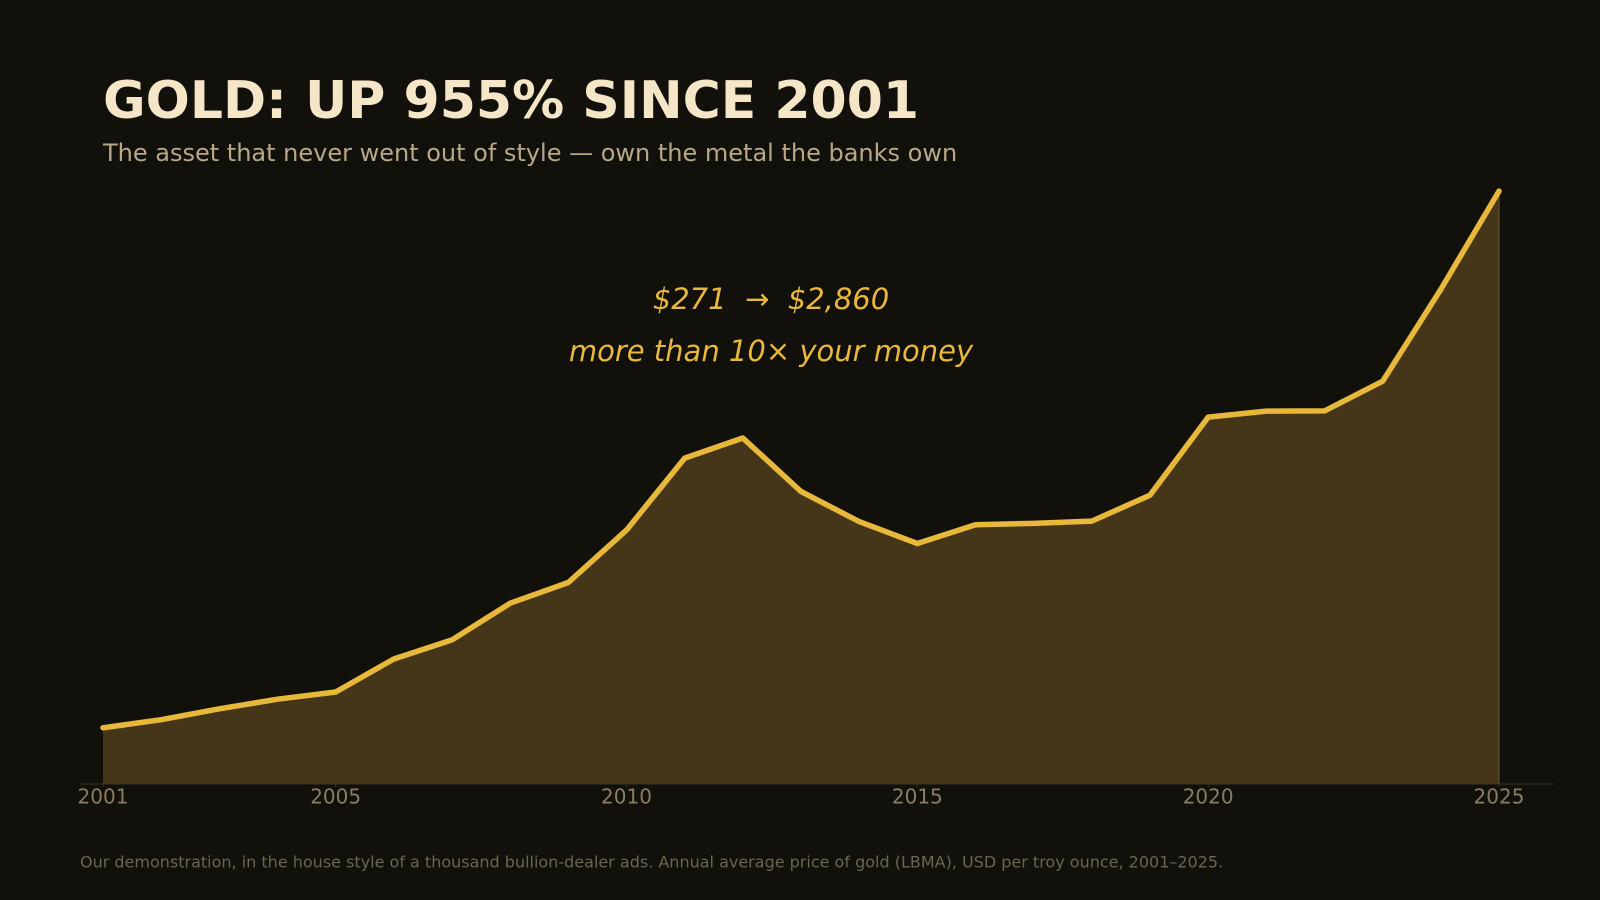 This screenshot has height=900, width=1600. Describe the element at coordinates (771, 299) in the screenshot. I see `annotation: $271 → $2,860` at that location.